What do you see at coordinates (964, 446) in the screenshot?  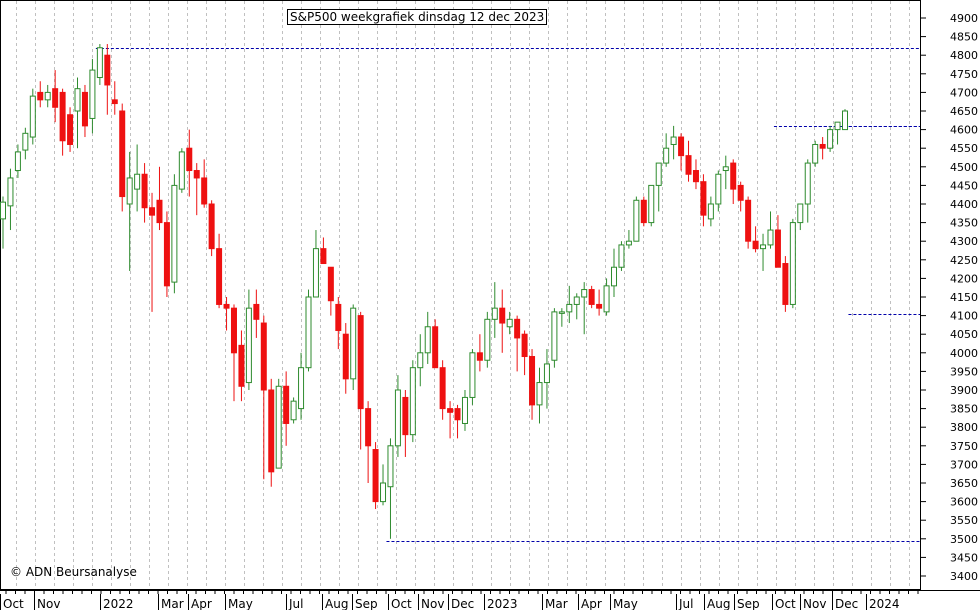 I see `y-tick-label: 3750` at bounding box center [964, 446].